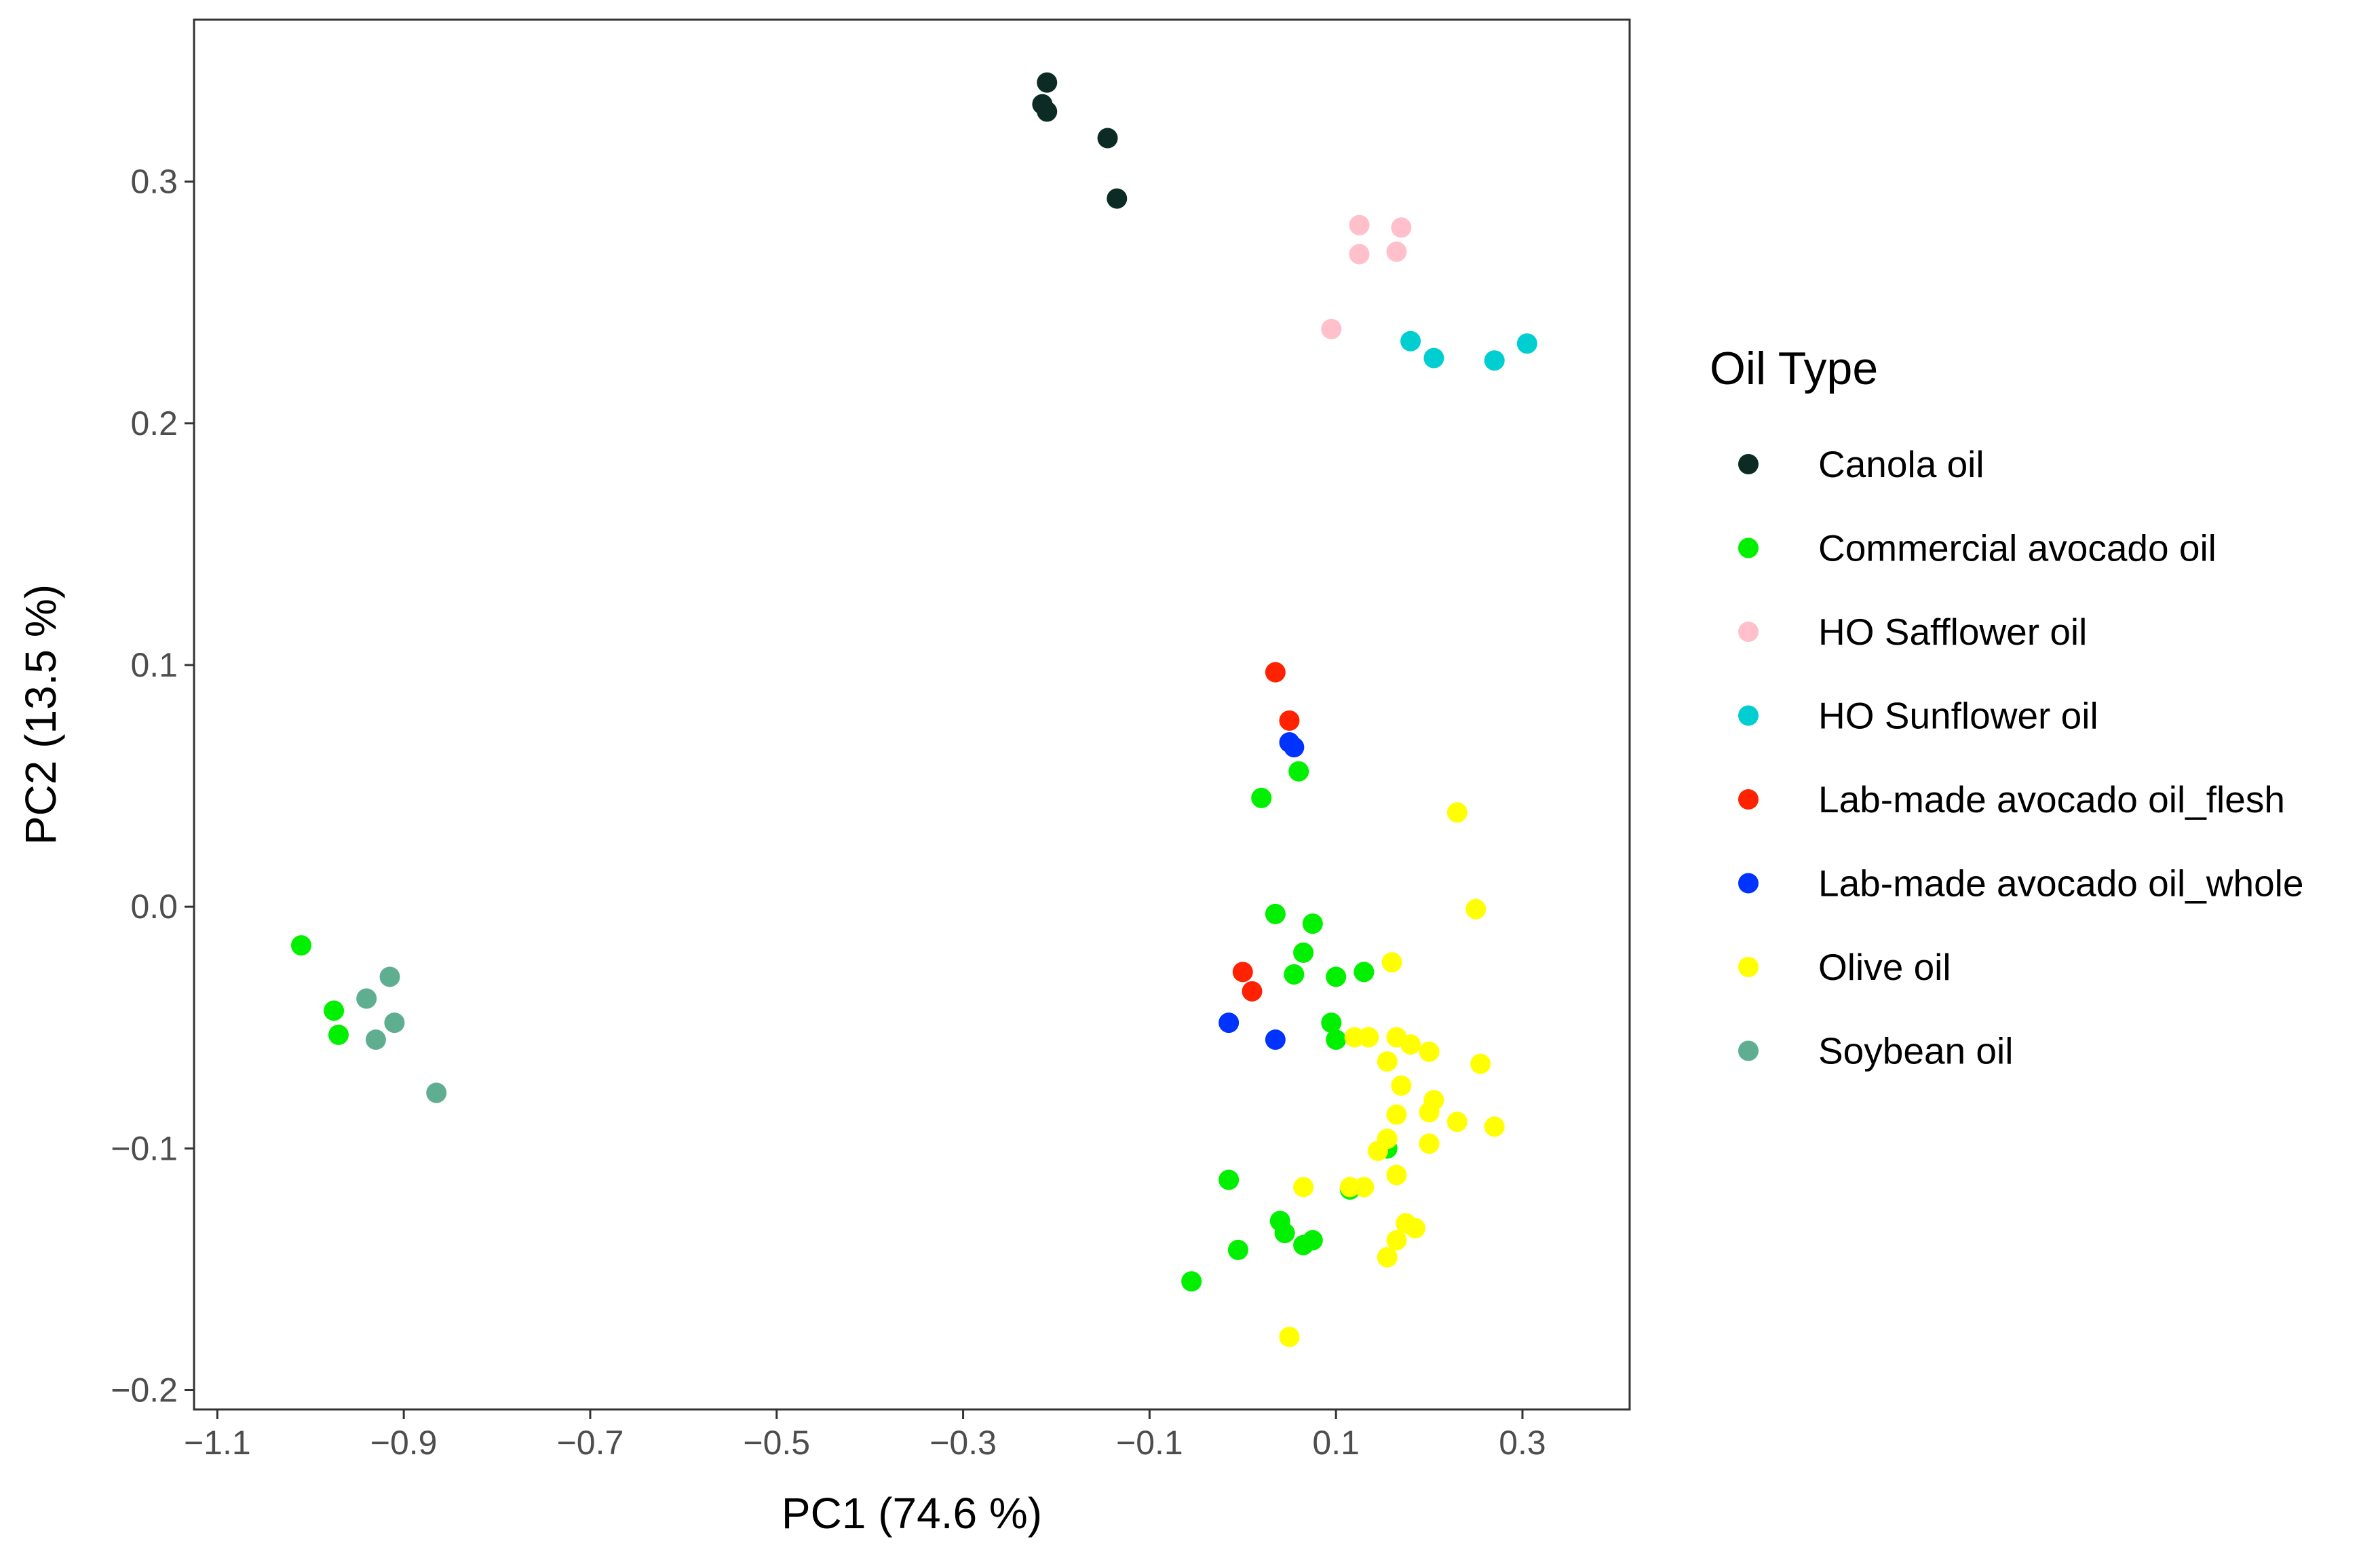 The width and height of the screenshot is (2380, 1554). Describe the element at coordinates (1336, 1443) in the screenshot. I see `x-tick-label: 0.1` at that location.